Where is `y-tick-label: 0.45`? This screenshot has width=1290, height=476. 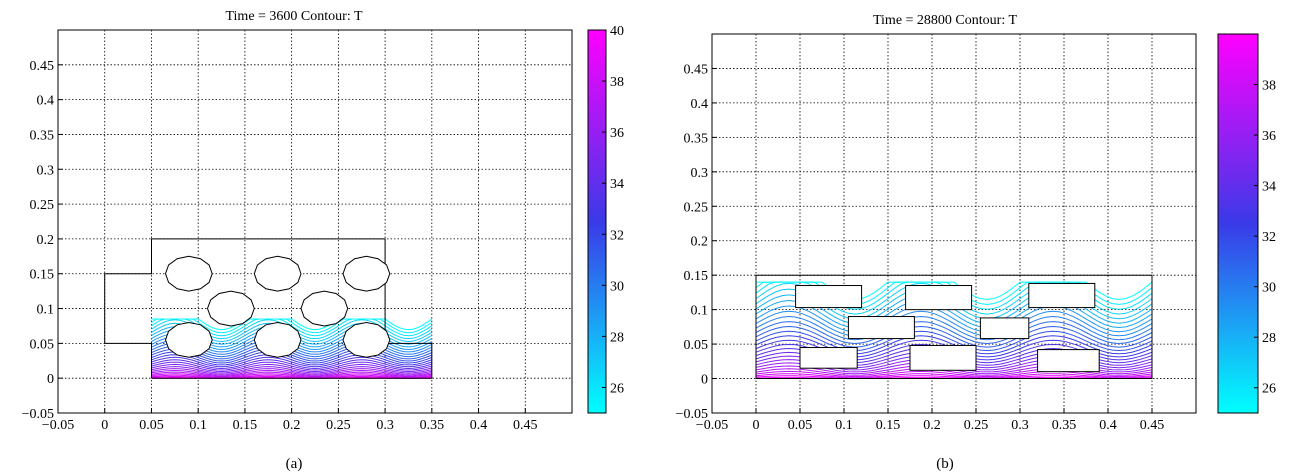 y-tick-label: 0.45 is located at coordinates (42, 66).